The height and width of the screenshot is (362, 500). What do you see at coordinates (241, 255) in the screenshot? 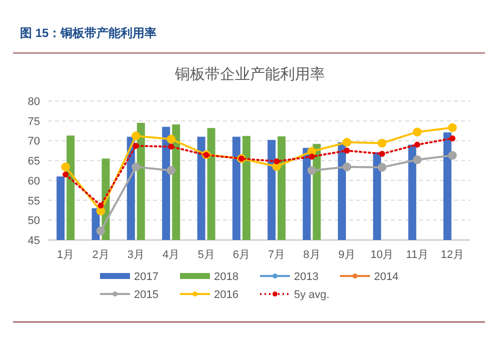
I see `x-tick-label: 6月` at bounding box center [241, 255].